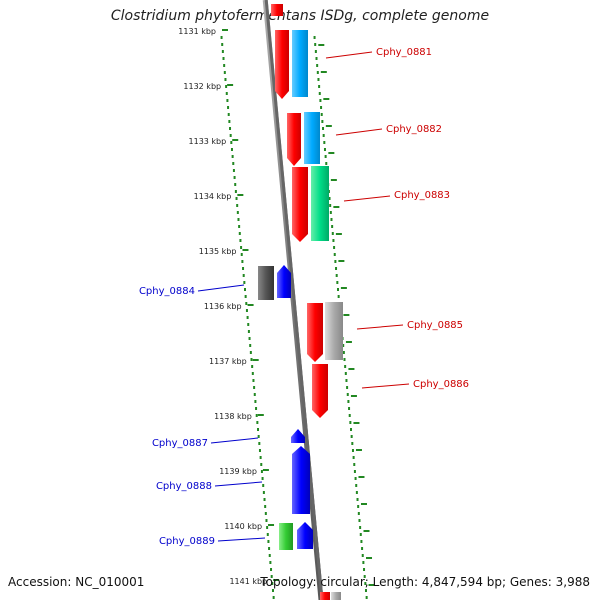 This screenshot has height=600, width=600. I want to click on scale-tick-label: 1137 kbp, so click(228, 361).